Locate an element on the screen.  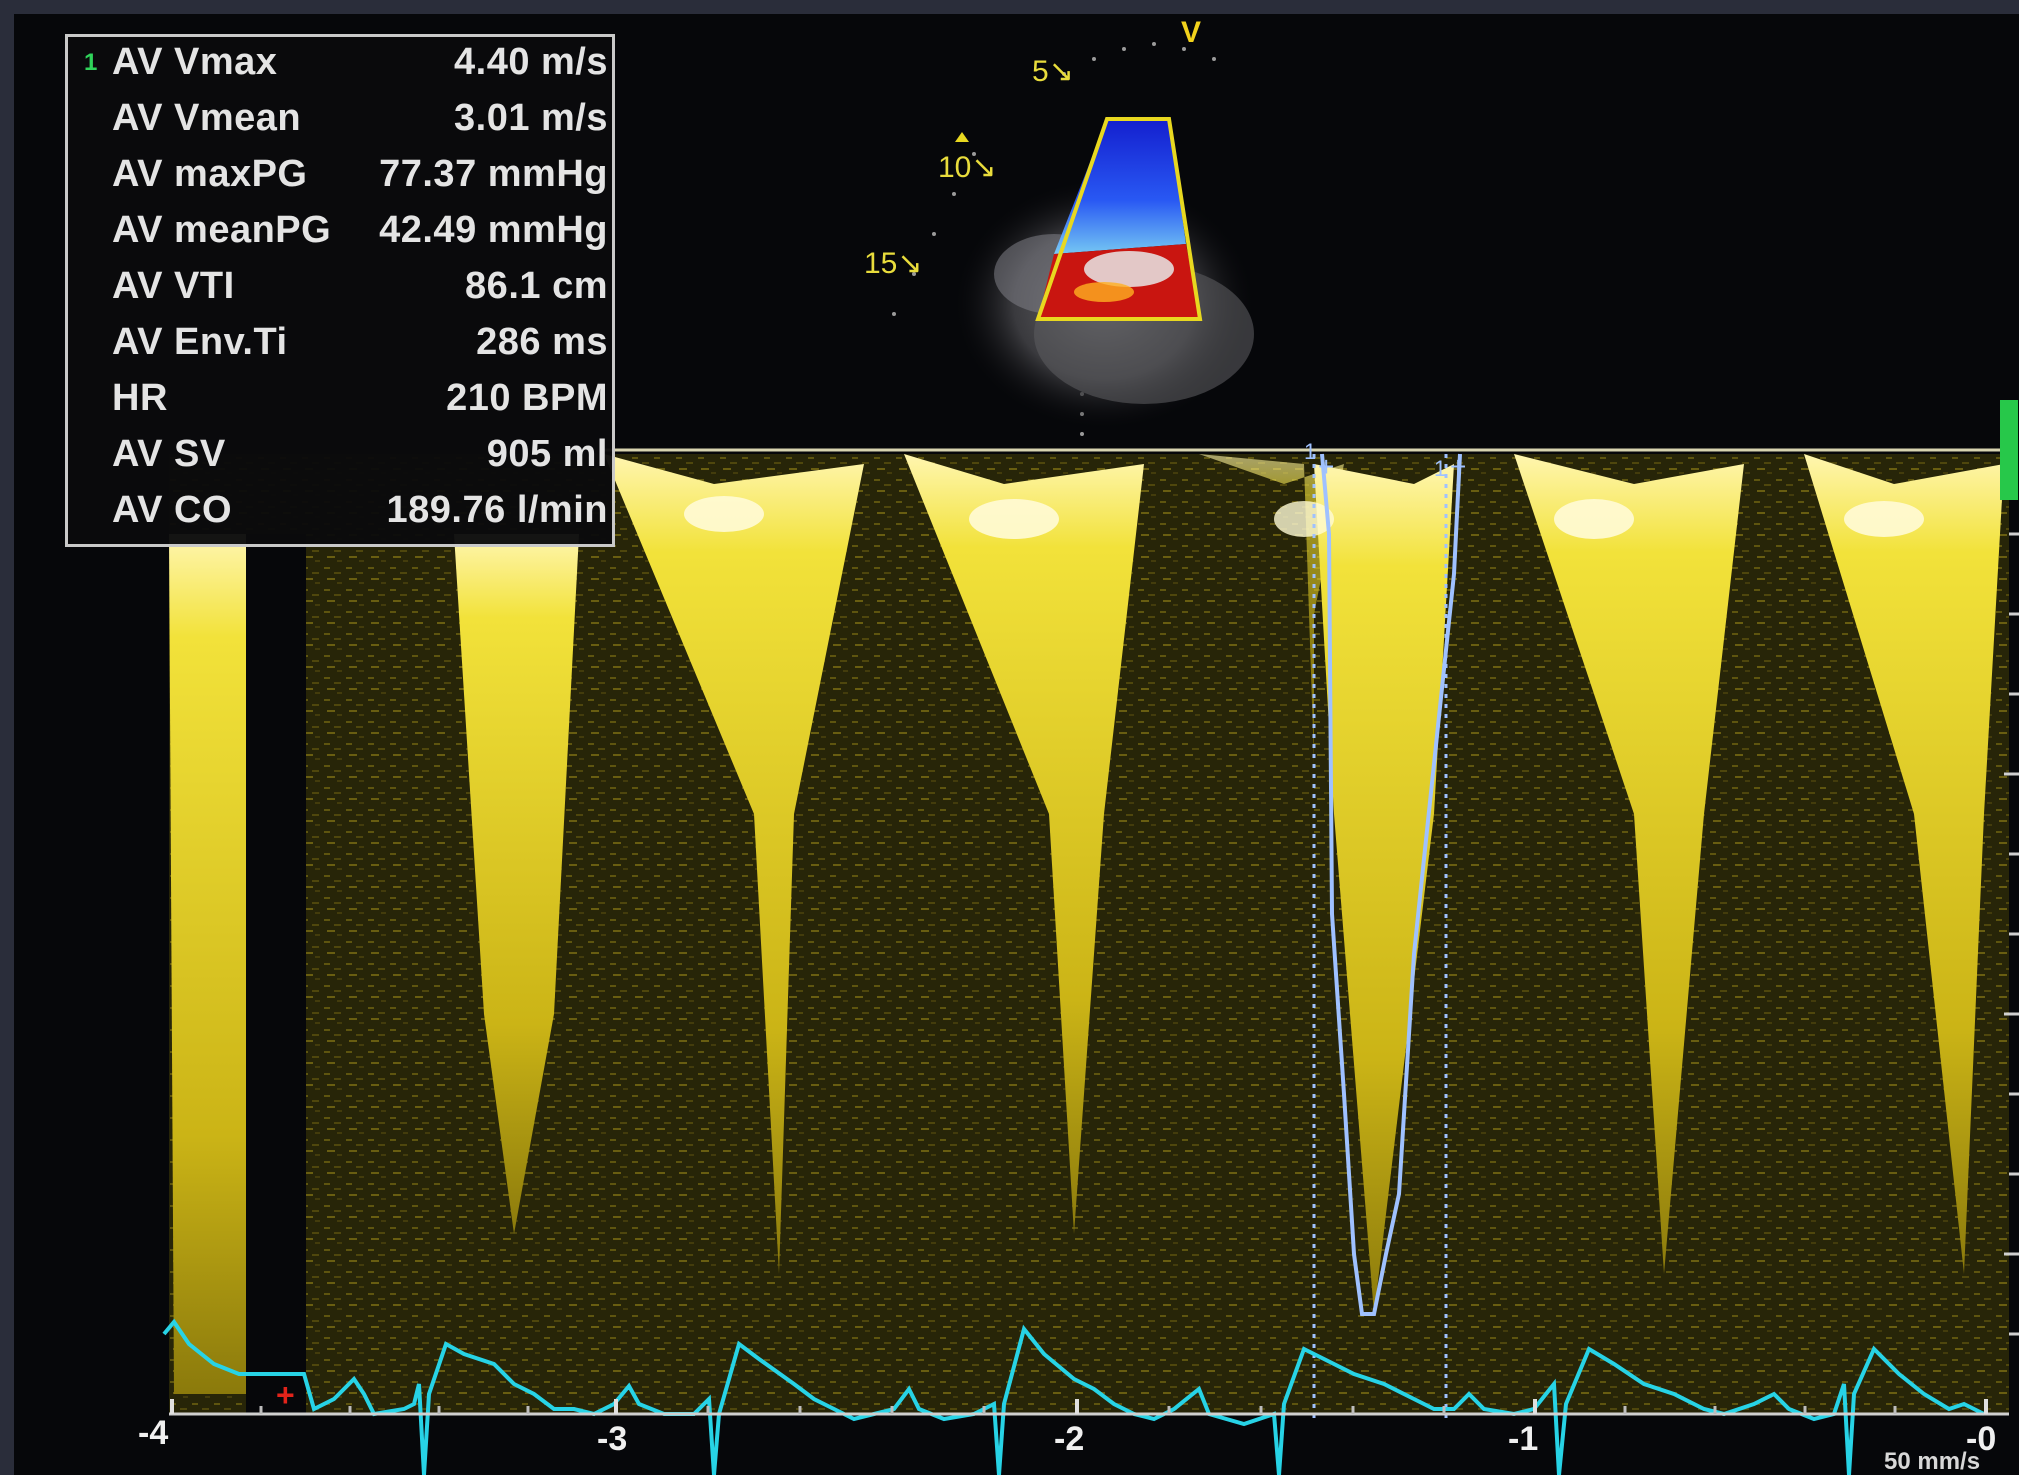
measurement-label: AV VTI is located at coordinates (173, 286).